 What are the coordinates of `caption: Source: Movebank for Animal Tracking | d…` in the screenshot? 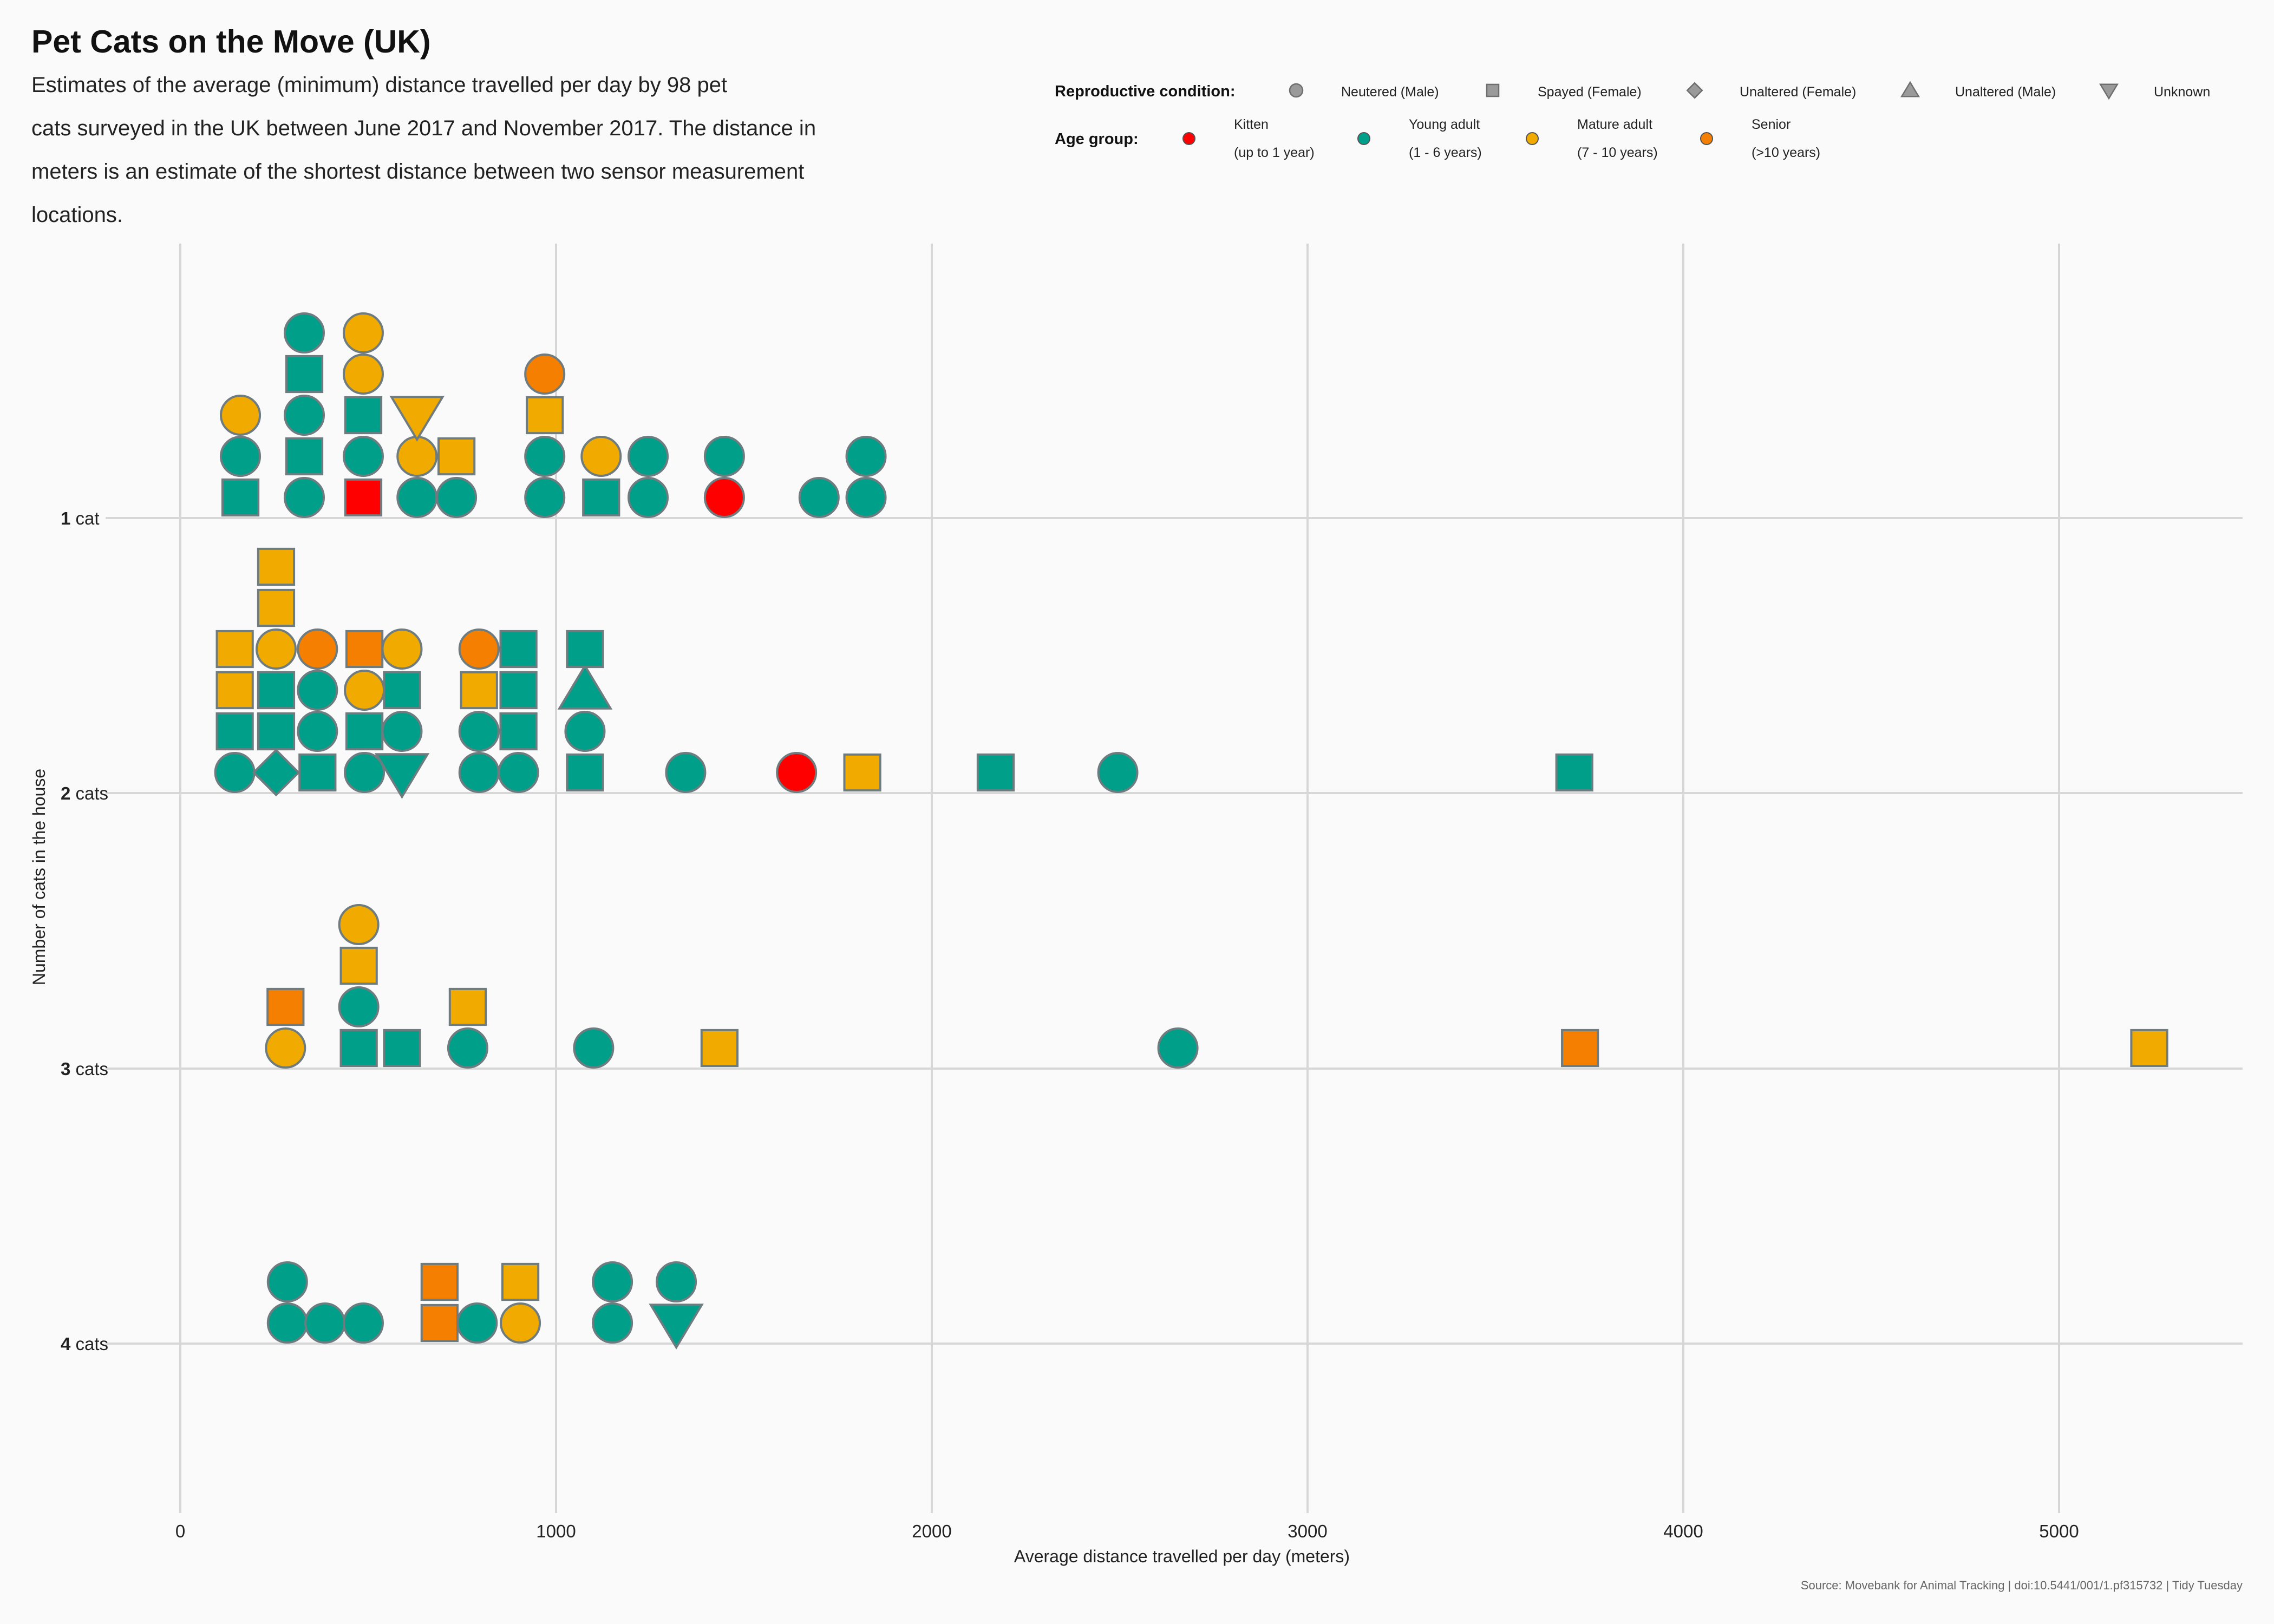 It's located at (2022, 1586).